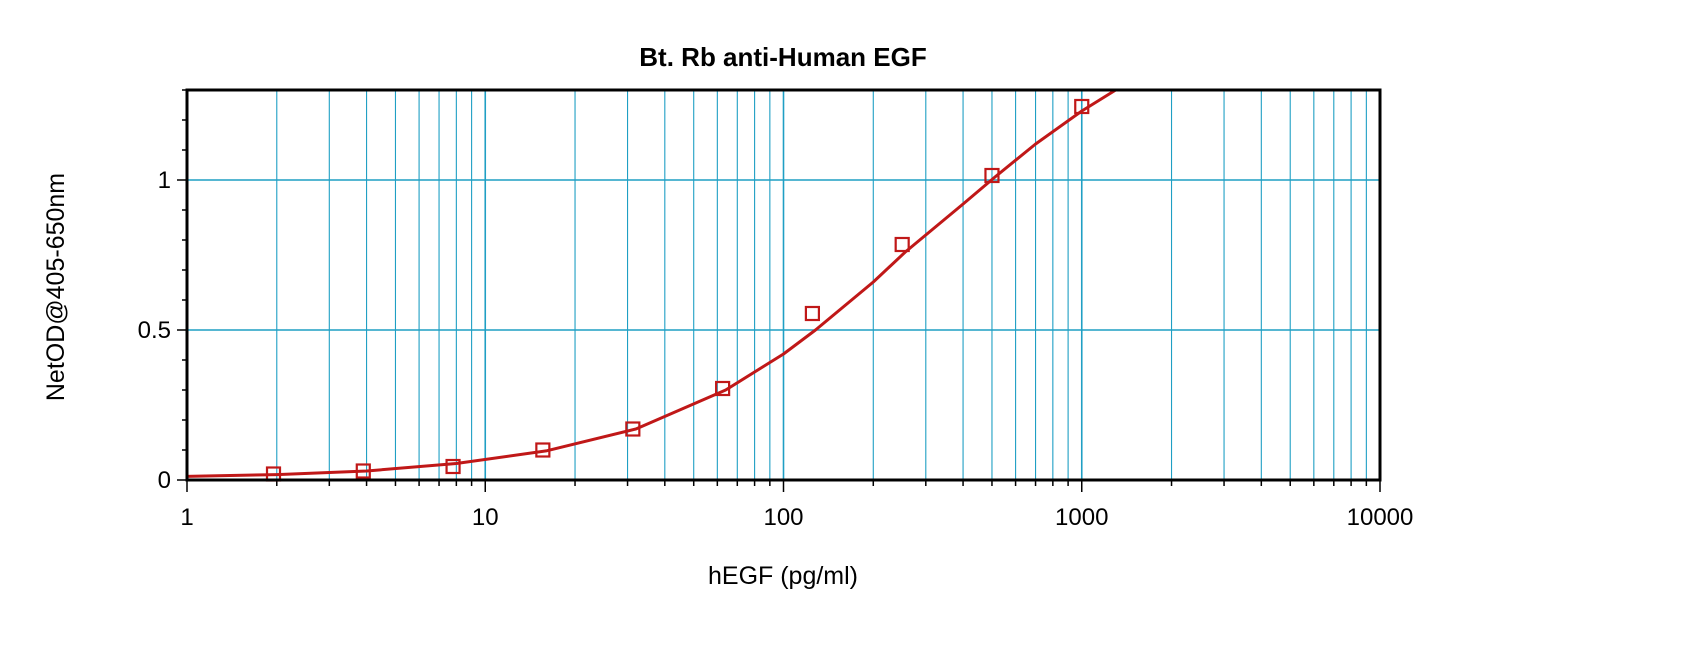  What do you see at coordinates (783, 576) in the screenshot?
I see `x-axis-label: hEGF (pg/ml)` at bounding box center [783, 576].